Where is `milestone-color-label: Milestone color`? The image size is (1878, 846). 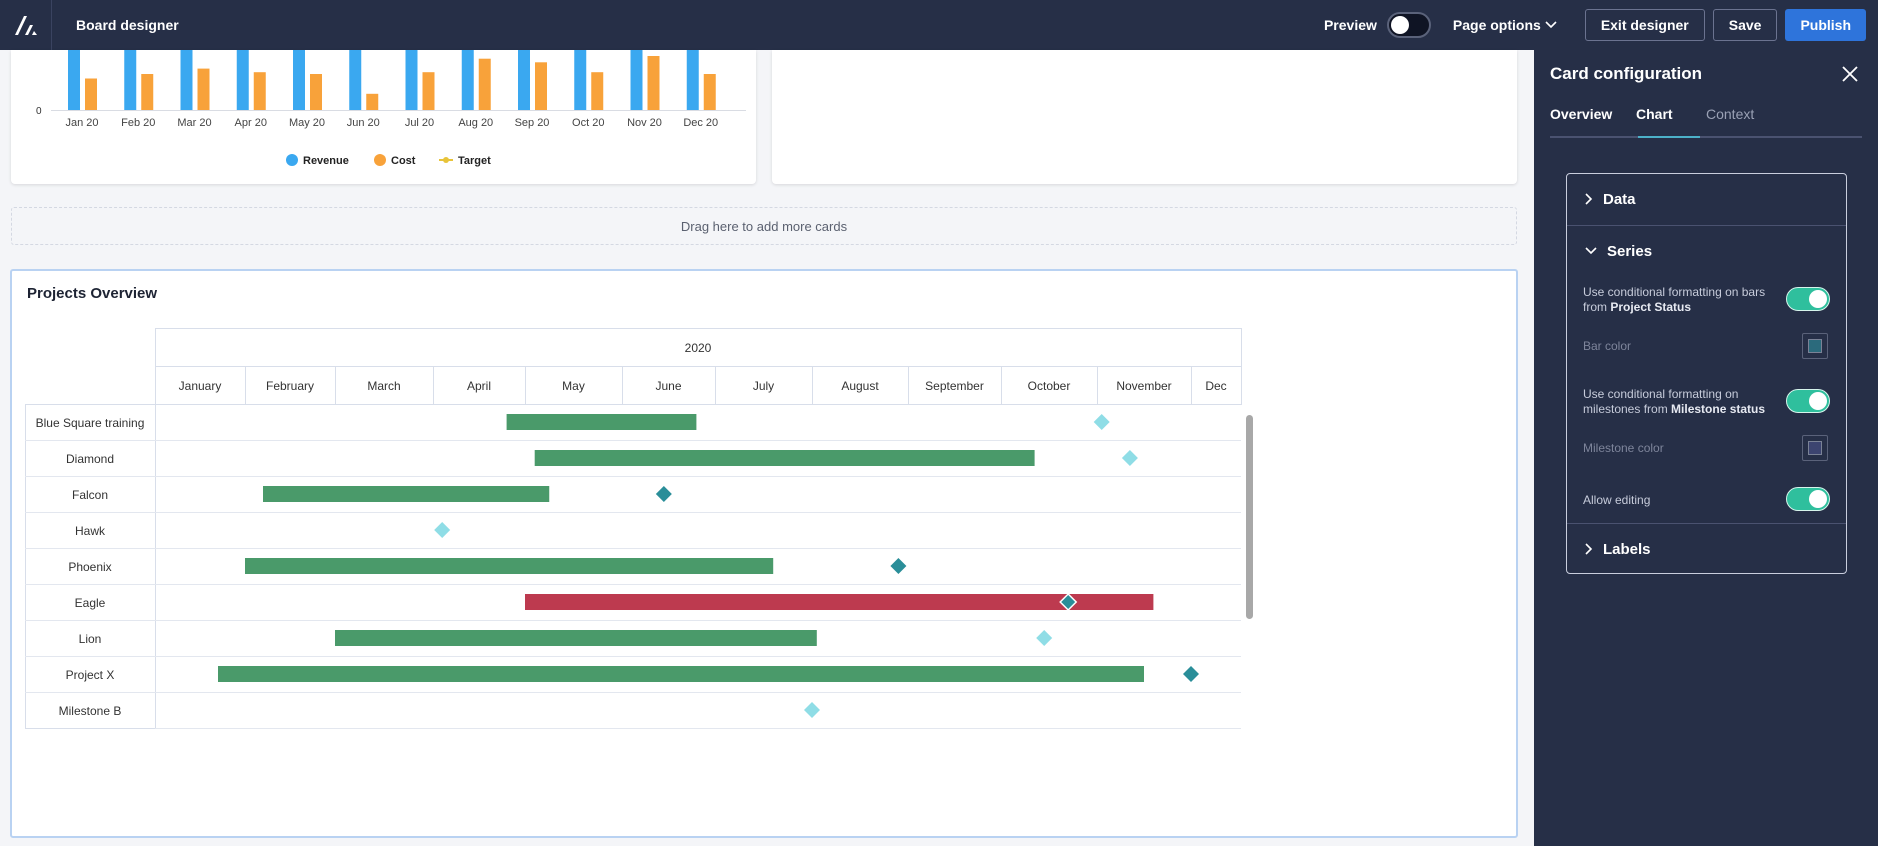 milestone-color-label: Milestone color is located at coordinates (1623, 448).